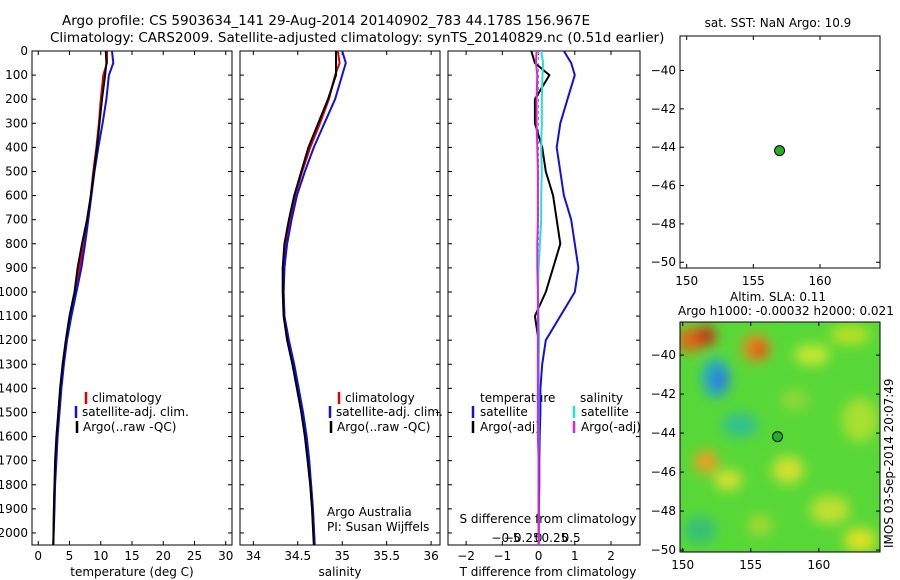  What do you see at coordinates (517, 398) in the screenshot?
I see `difference-legend-title-temperature: temperature` at bounding box center [517, 398].